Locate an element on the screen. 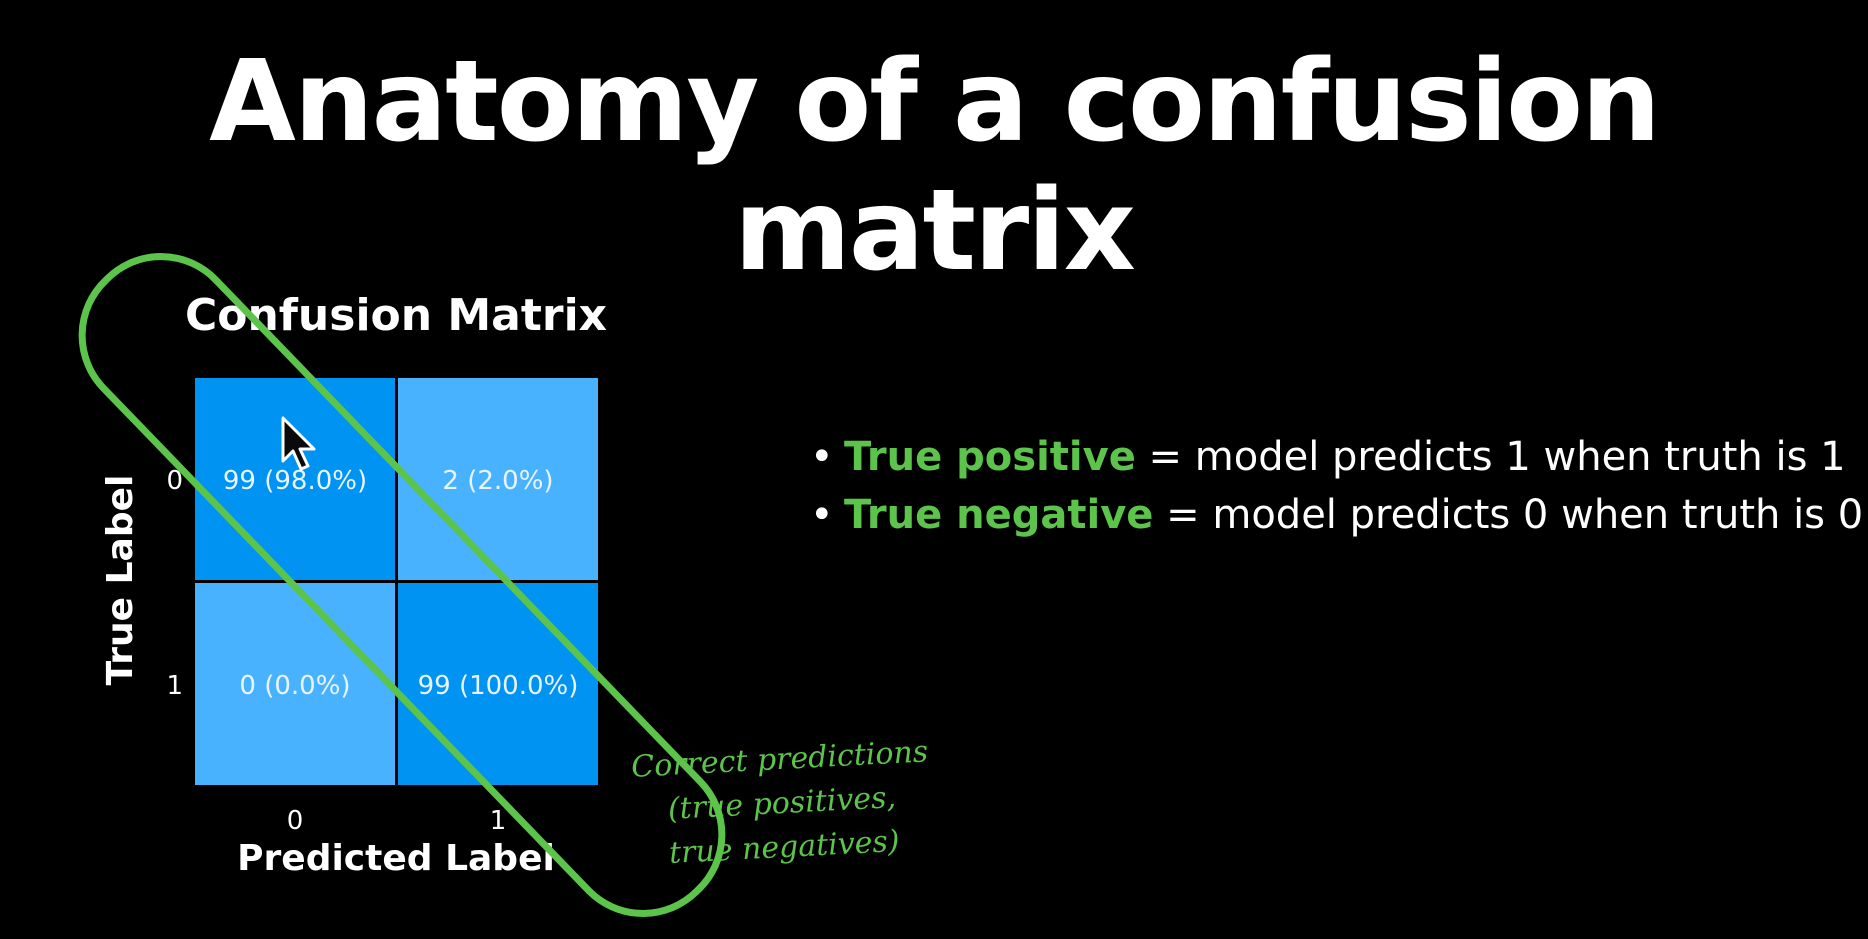 Image resolution: width=1868 pixels, height=939 pixels. matrix-cells: 99 (98.0%) 2 (2.0%) 0 (0.0%) 99 (100.0%) is located at coordinates (396, 581).